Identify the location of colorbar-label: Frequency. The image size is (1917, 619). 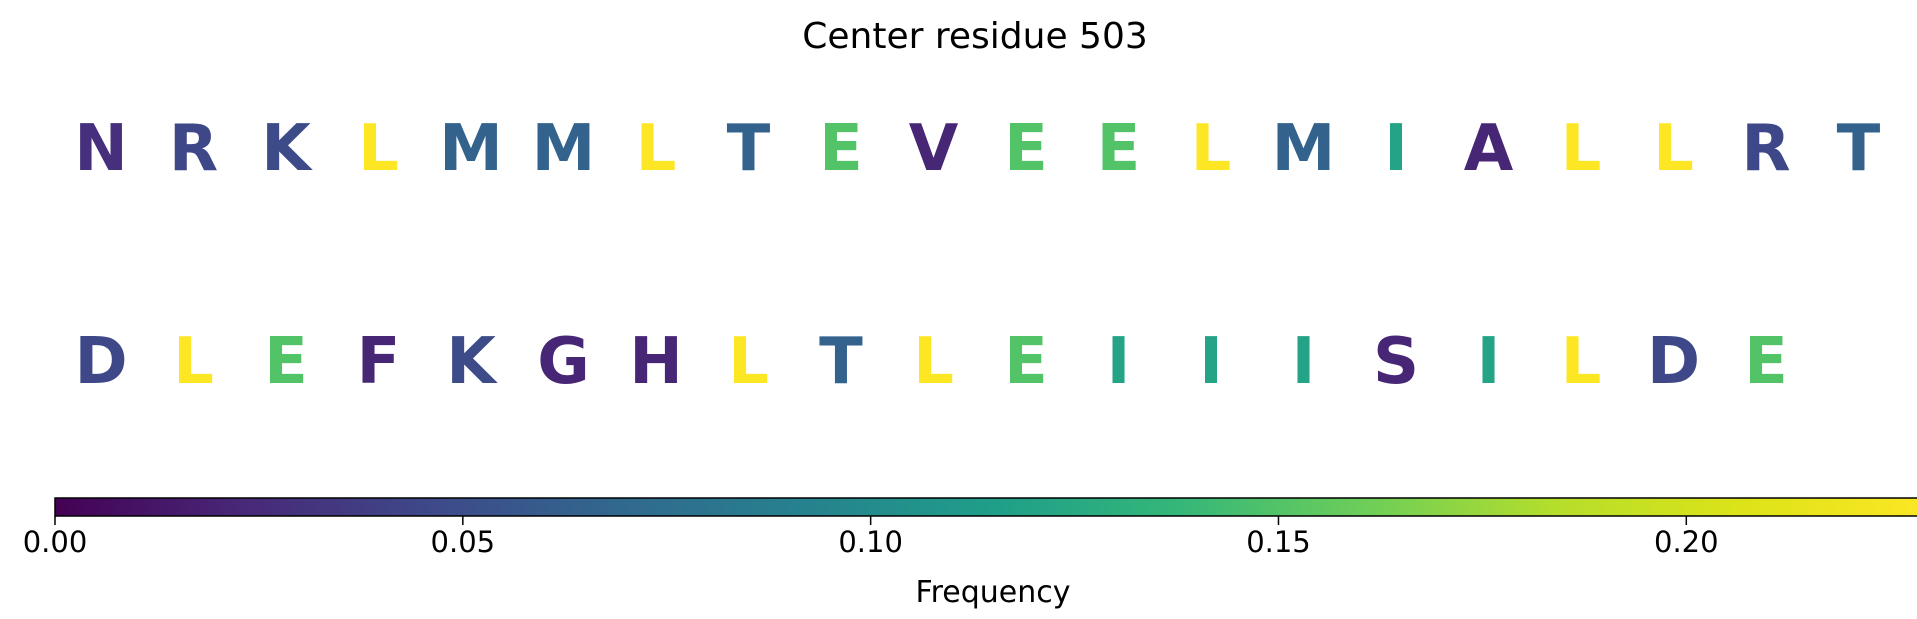
(993, 592).